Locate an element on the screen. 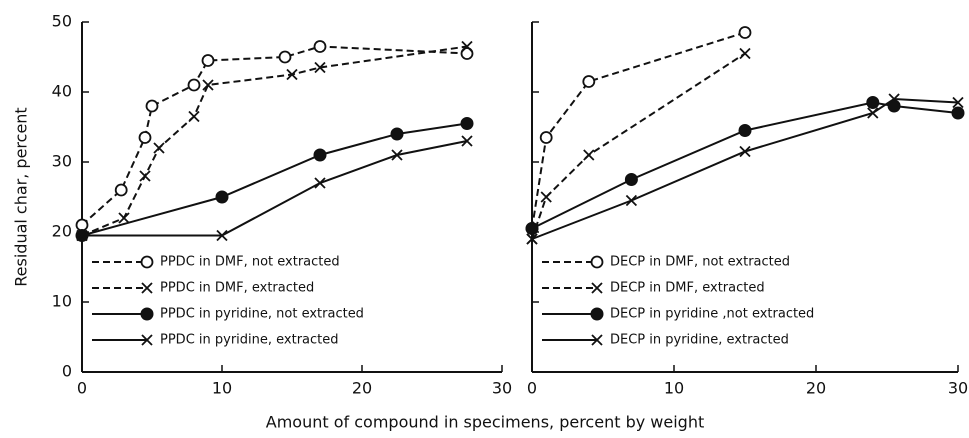 The image size is (969, 438). legend-label: PPDC in pyridine, not extracted is located at coordinates (262, 314).